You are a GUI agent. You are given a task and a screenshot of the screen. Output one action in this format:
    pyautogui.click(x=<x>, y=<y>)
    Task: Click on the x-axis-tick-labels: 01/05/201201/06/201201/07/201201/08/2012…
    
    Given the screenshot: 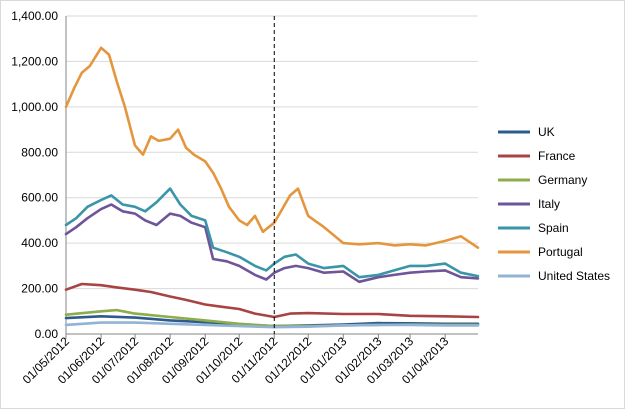 What is the action you would take?
    pyautogui.click(x=236, y=360)
    